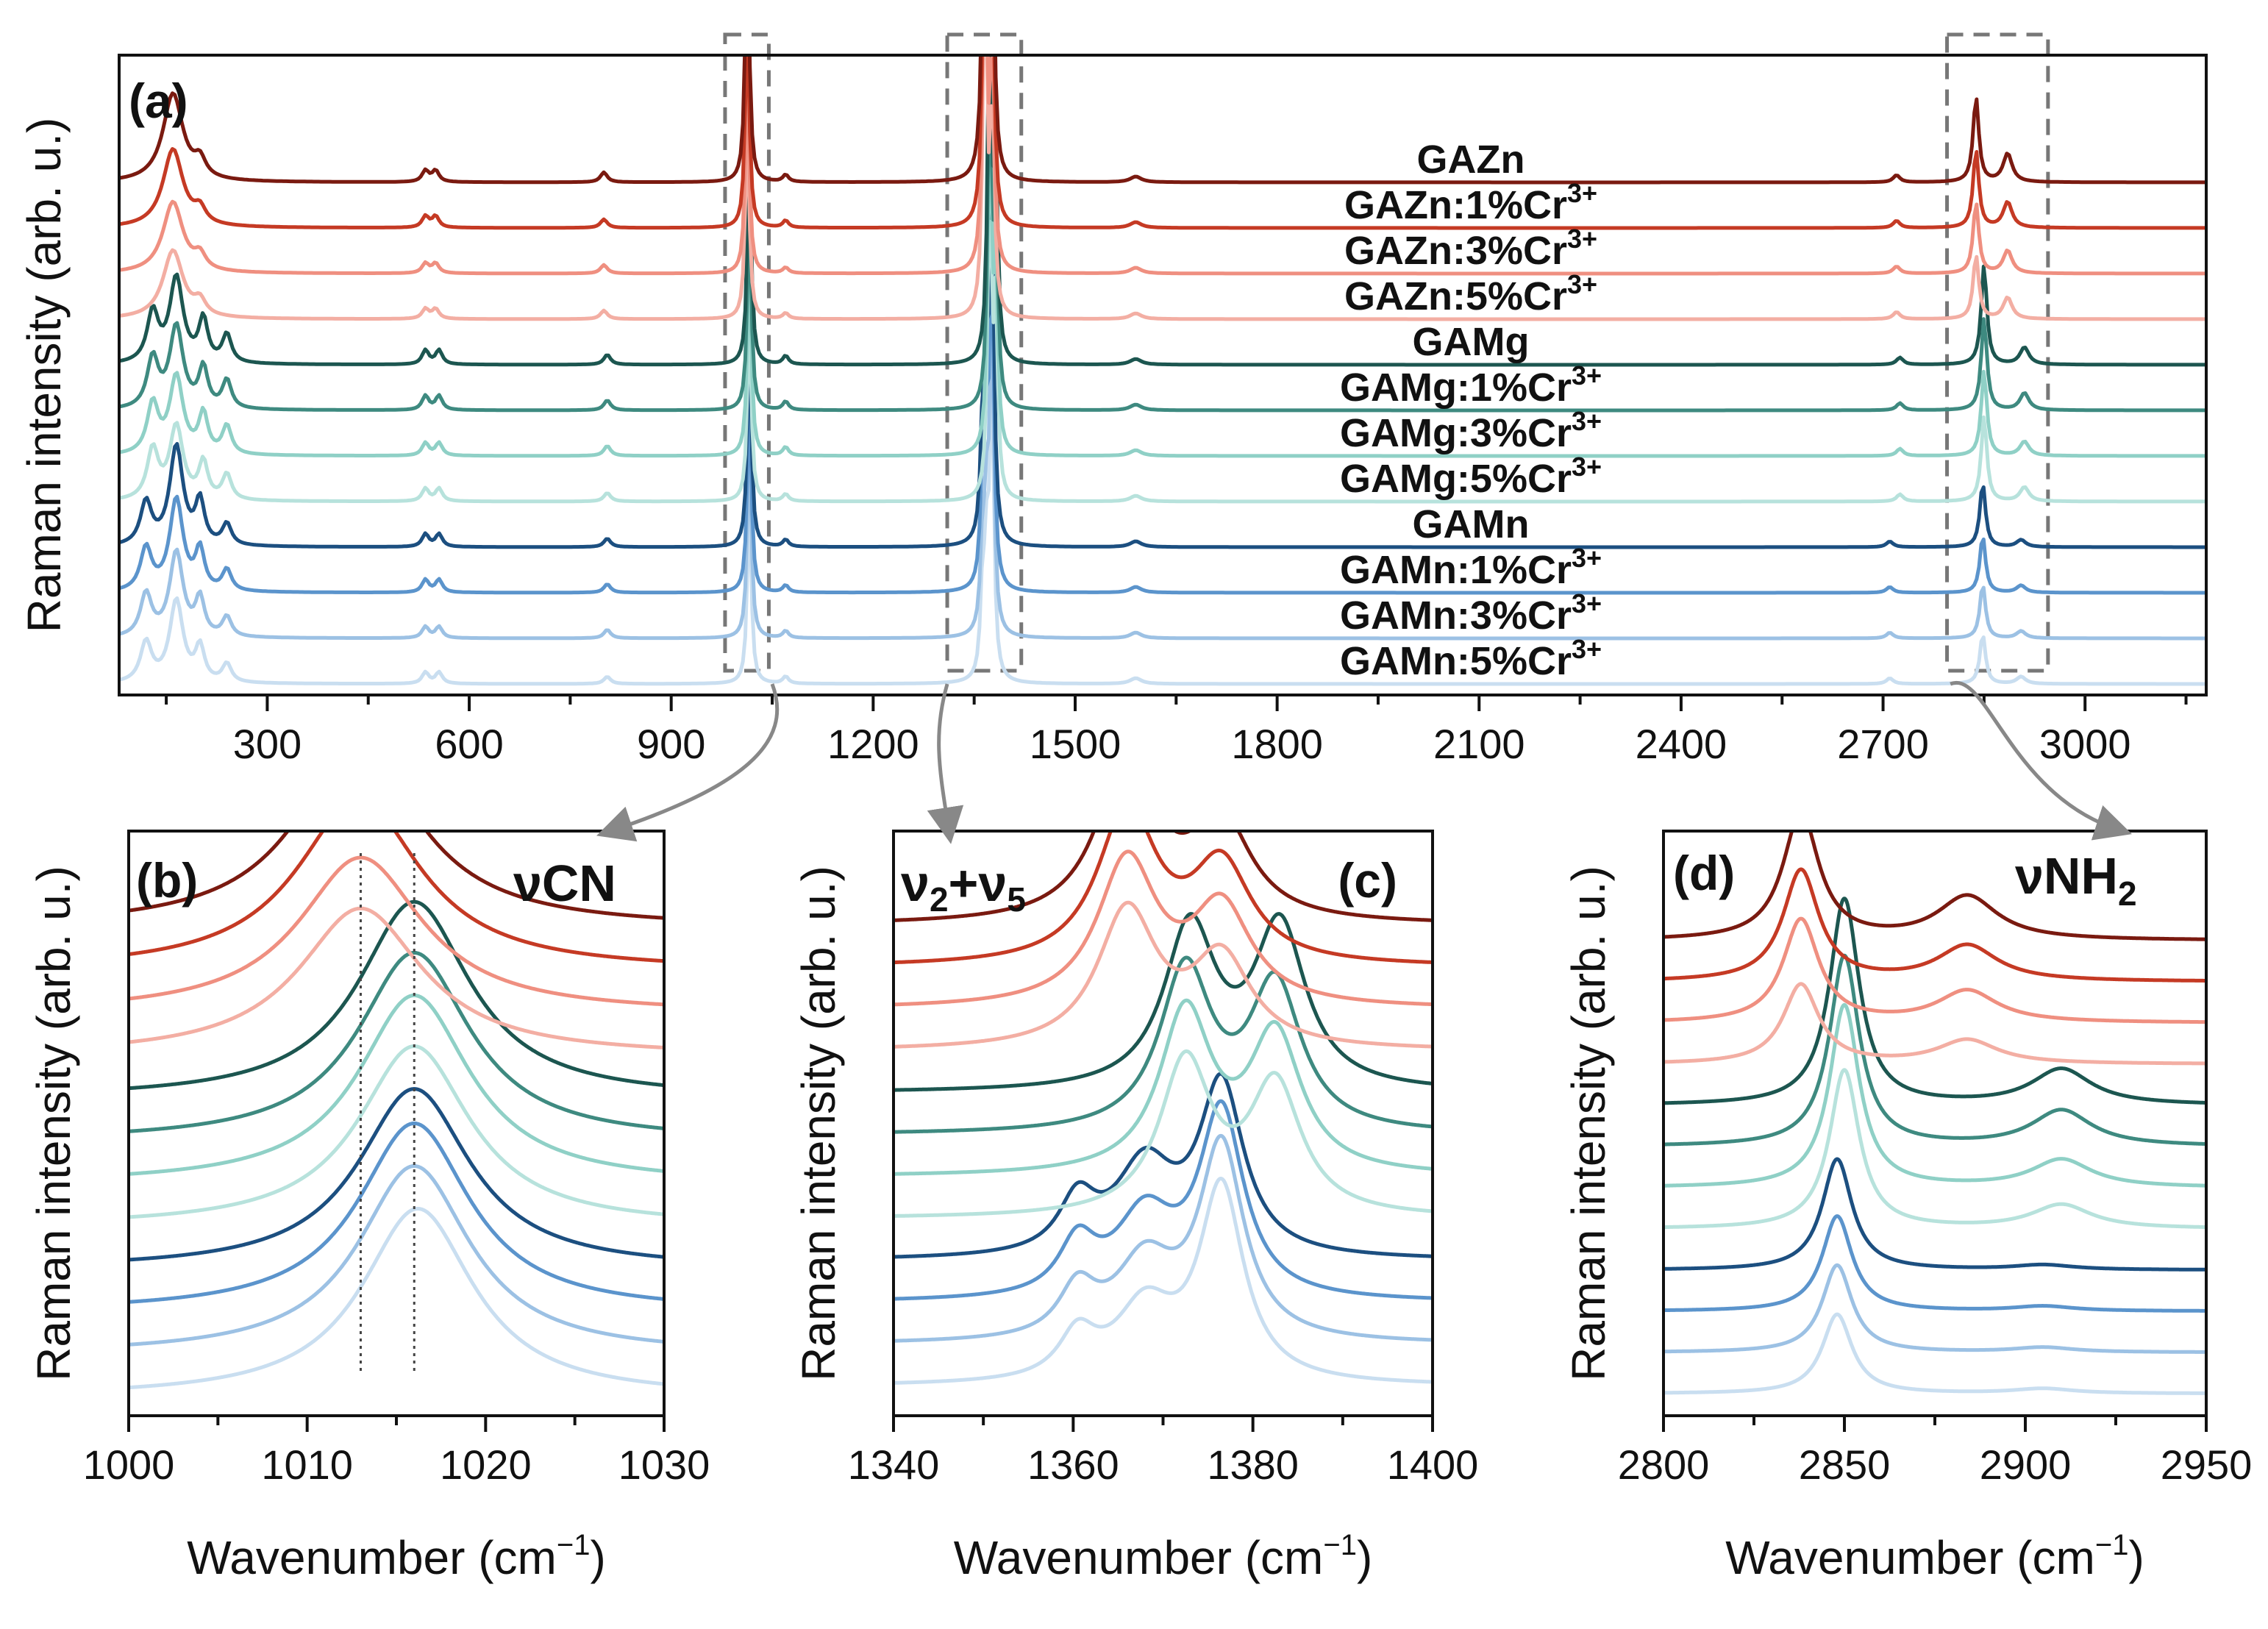 Image resolution: width=2268 pixels, height=1629 pixels. What do you see at coordinates (1455, 296) in the screenshot?
I see `legend-text: GAZn:5%Cr` at bounding box center [1455, 296].